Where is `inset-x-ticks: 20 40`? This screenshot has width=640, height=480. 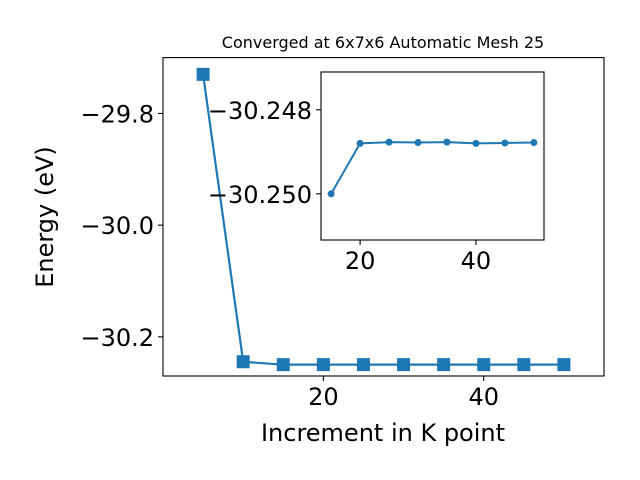 inset-x-ticks: 20 40 is located at coordinates (418, 257).